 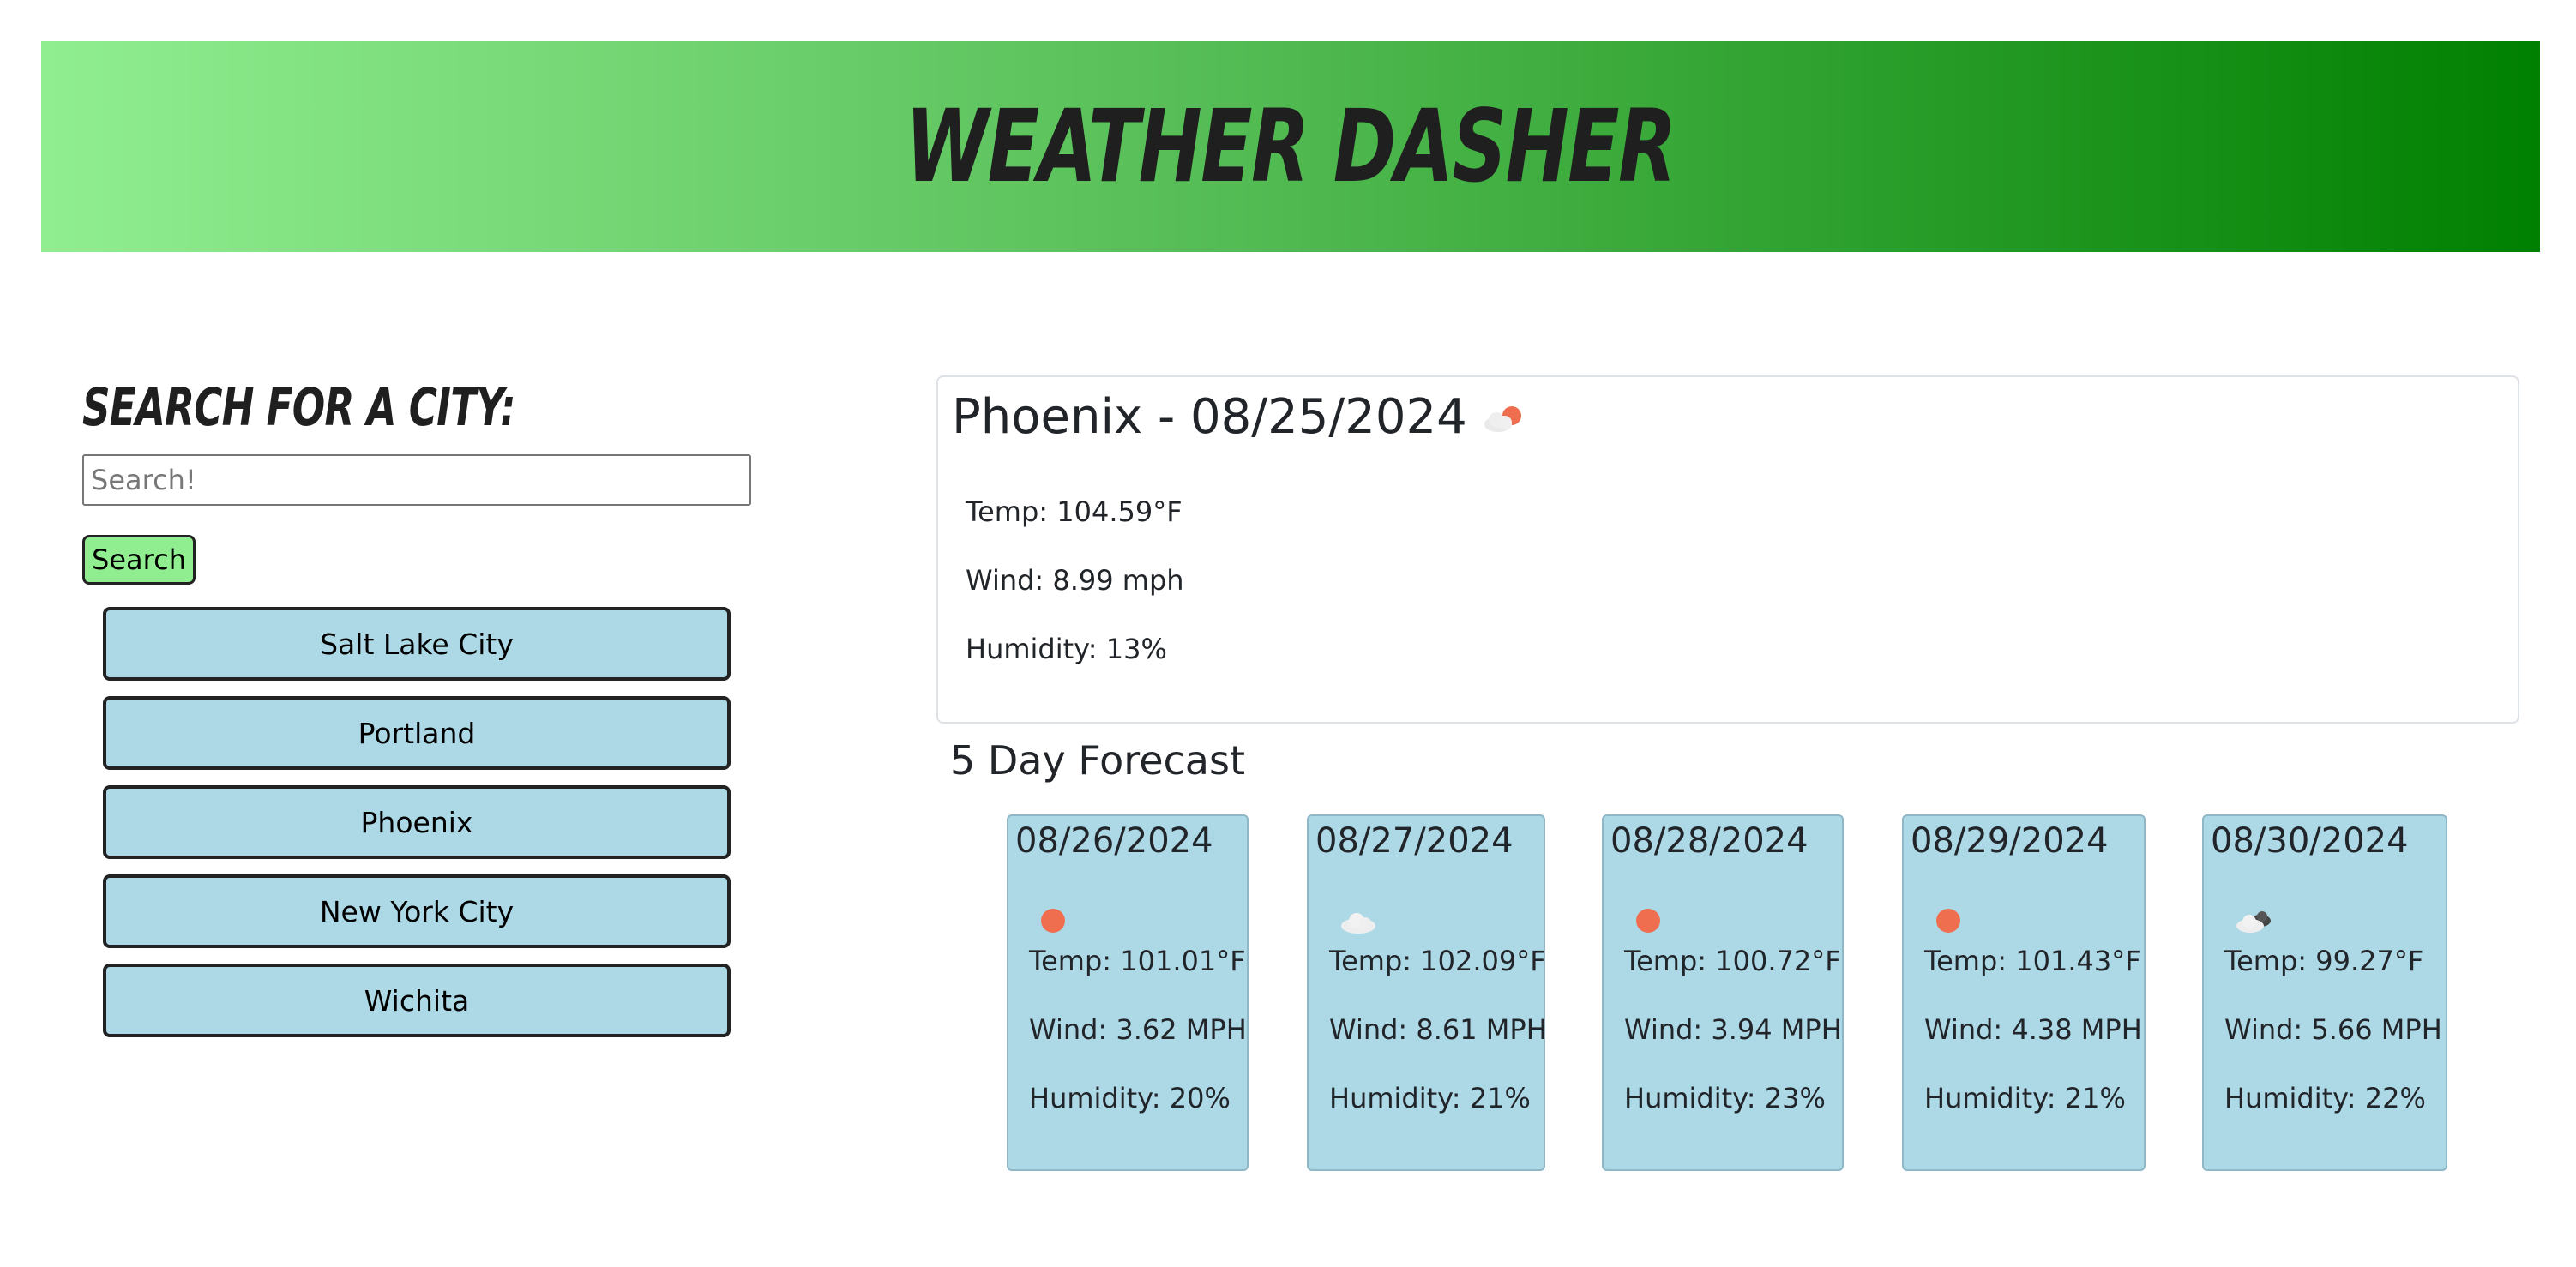 I want to click on forecast-temp: Temp: 101.01°F, so click(x=1137, y=961).